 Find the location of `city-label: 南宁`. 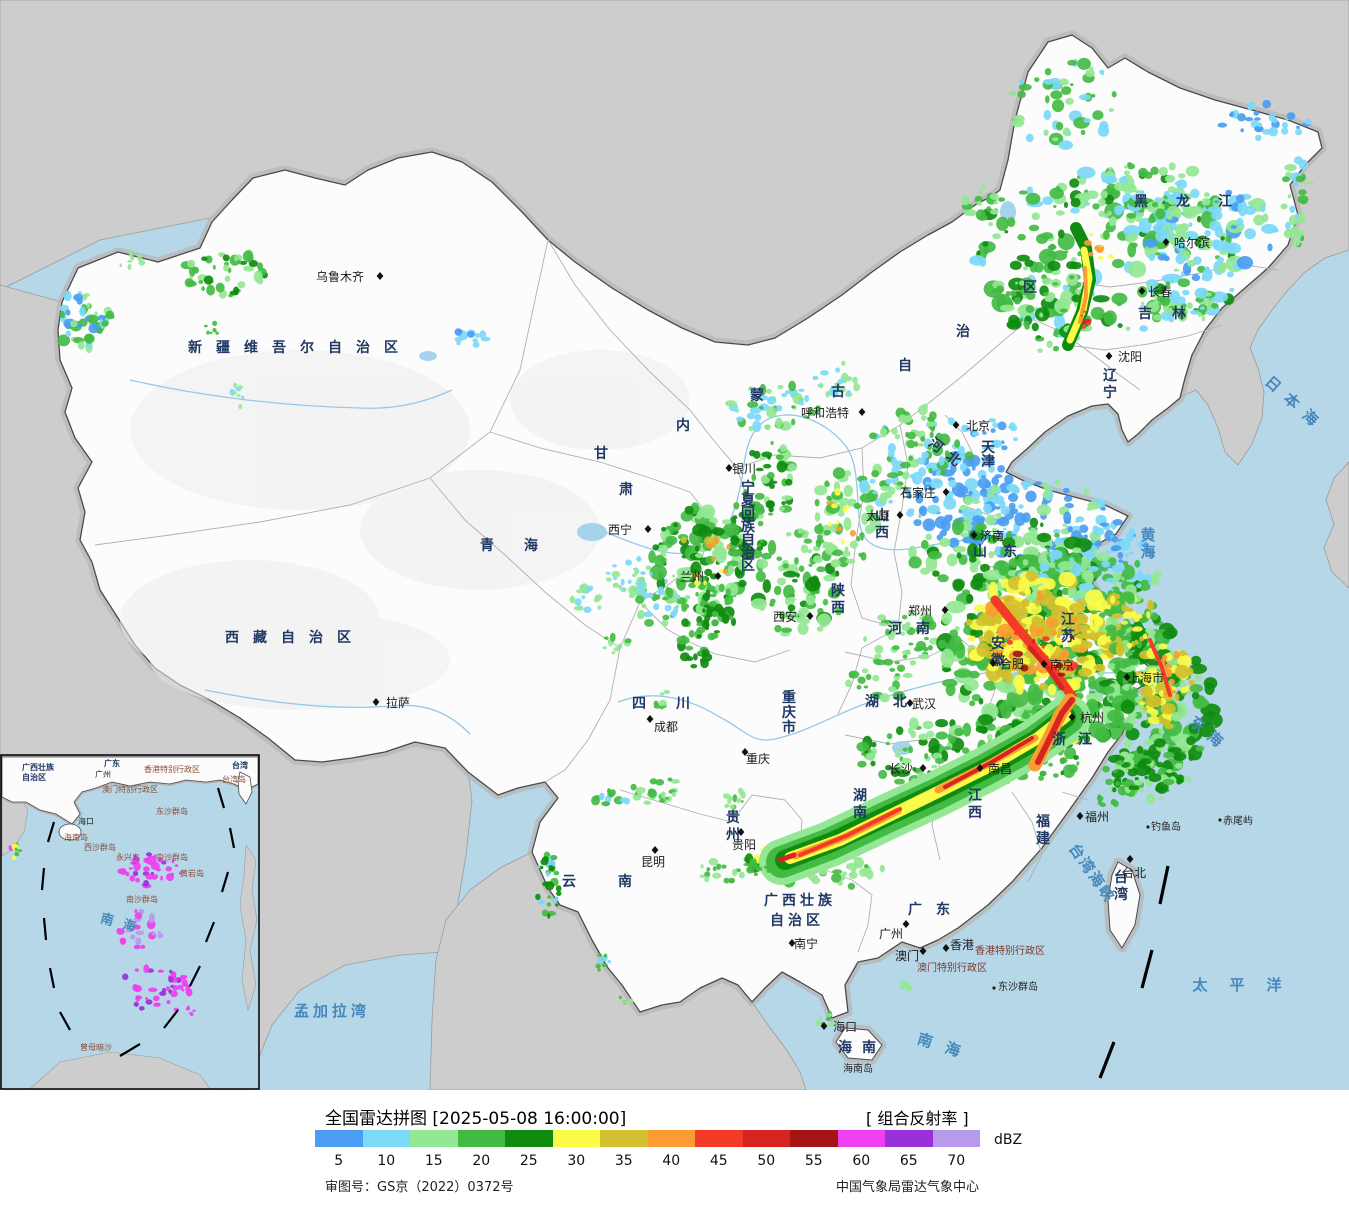

city-label: 南宁 is located at coordinates (806, 943).